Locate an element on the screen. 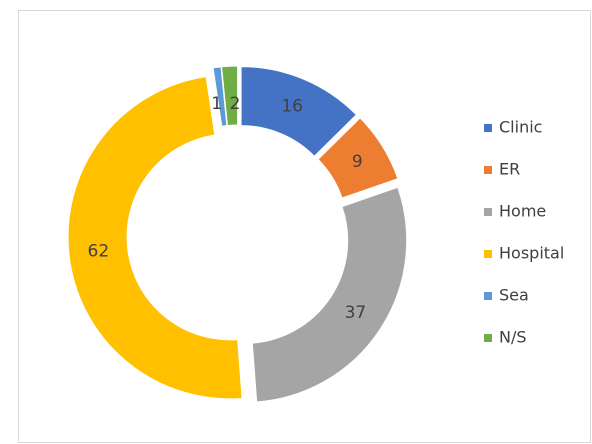  data-label: 2 is located at coordinates (235, 104).